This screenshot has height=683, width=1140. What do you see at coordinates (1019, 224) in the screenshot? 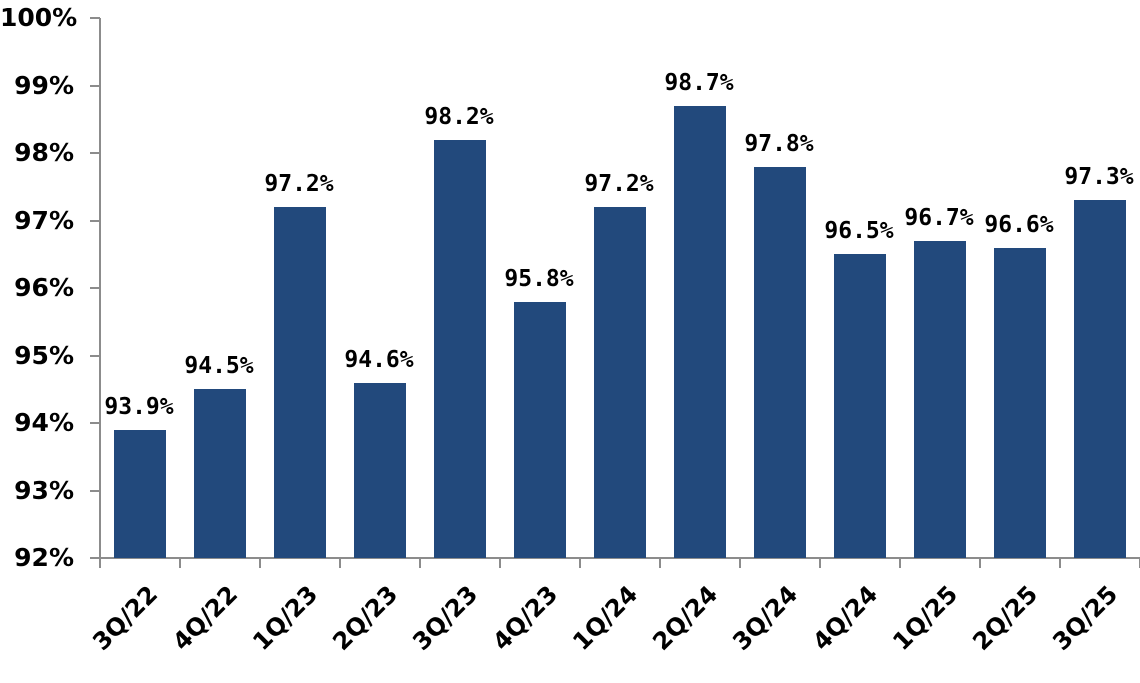
I see `value-label: 96.6%` at bounding box center [1019, 224].